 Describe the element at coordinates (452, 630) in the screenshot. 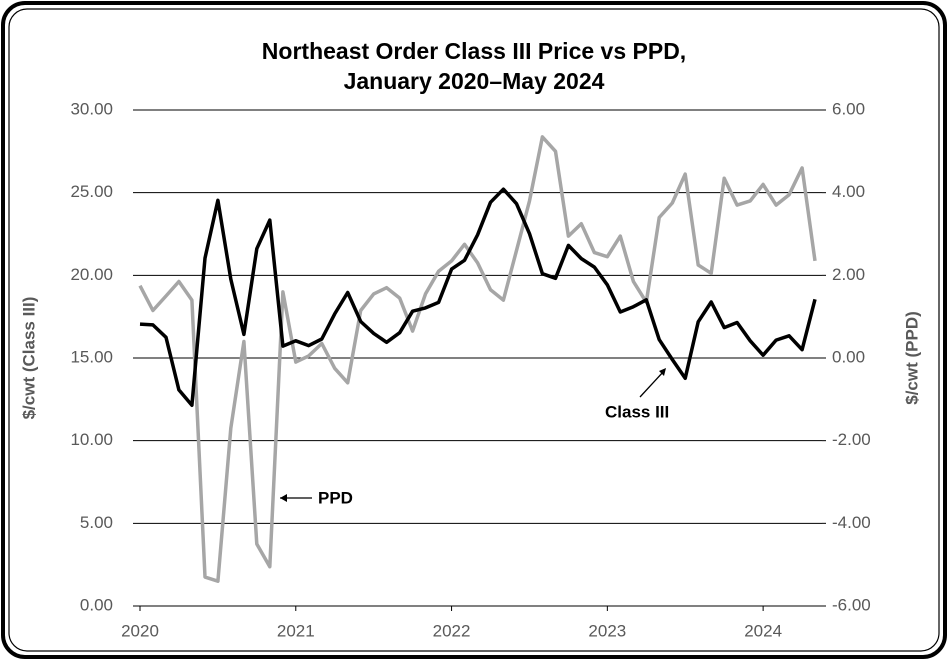

I see `x-tick-label: 2022` at that location.